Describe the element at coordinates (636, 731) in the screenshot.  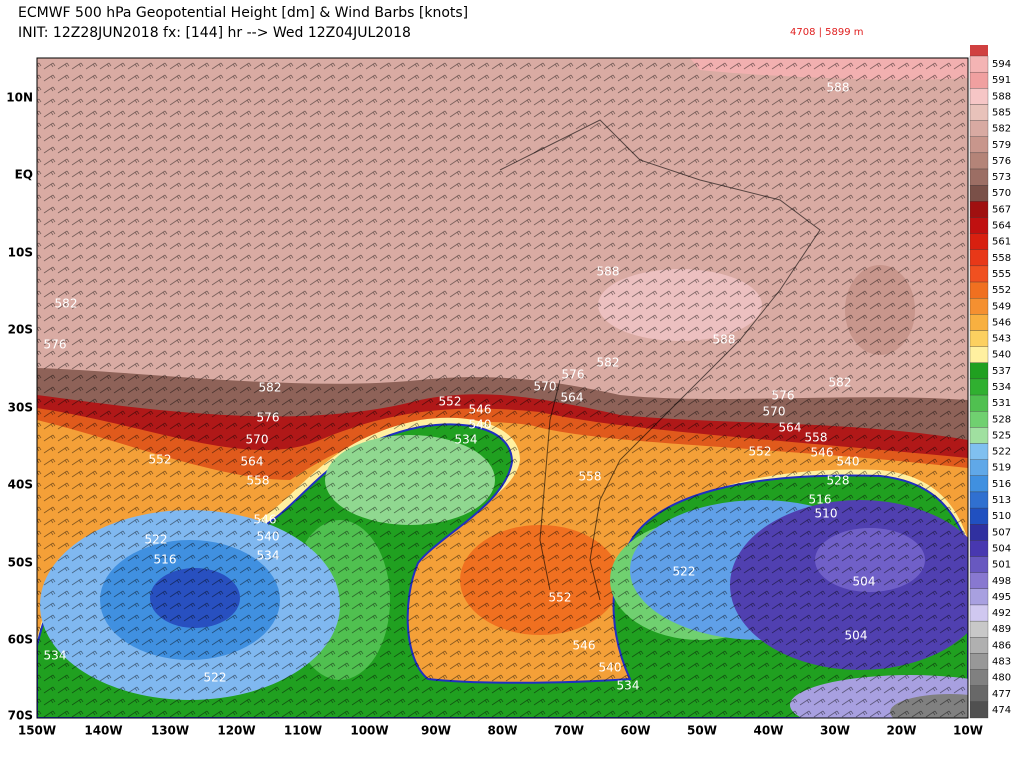
I see `lon-label: 60W` at that location.